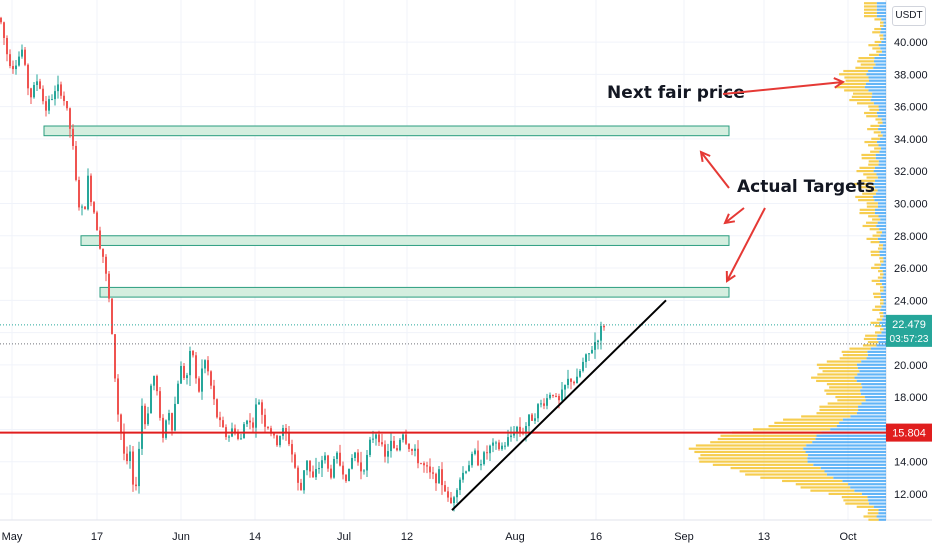 The height and width of the screenshot is (550, 932). Describe the element at coordinates (386, 131) in the screenshot. I see `target-zone` at that location.